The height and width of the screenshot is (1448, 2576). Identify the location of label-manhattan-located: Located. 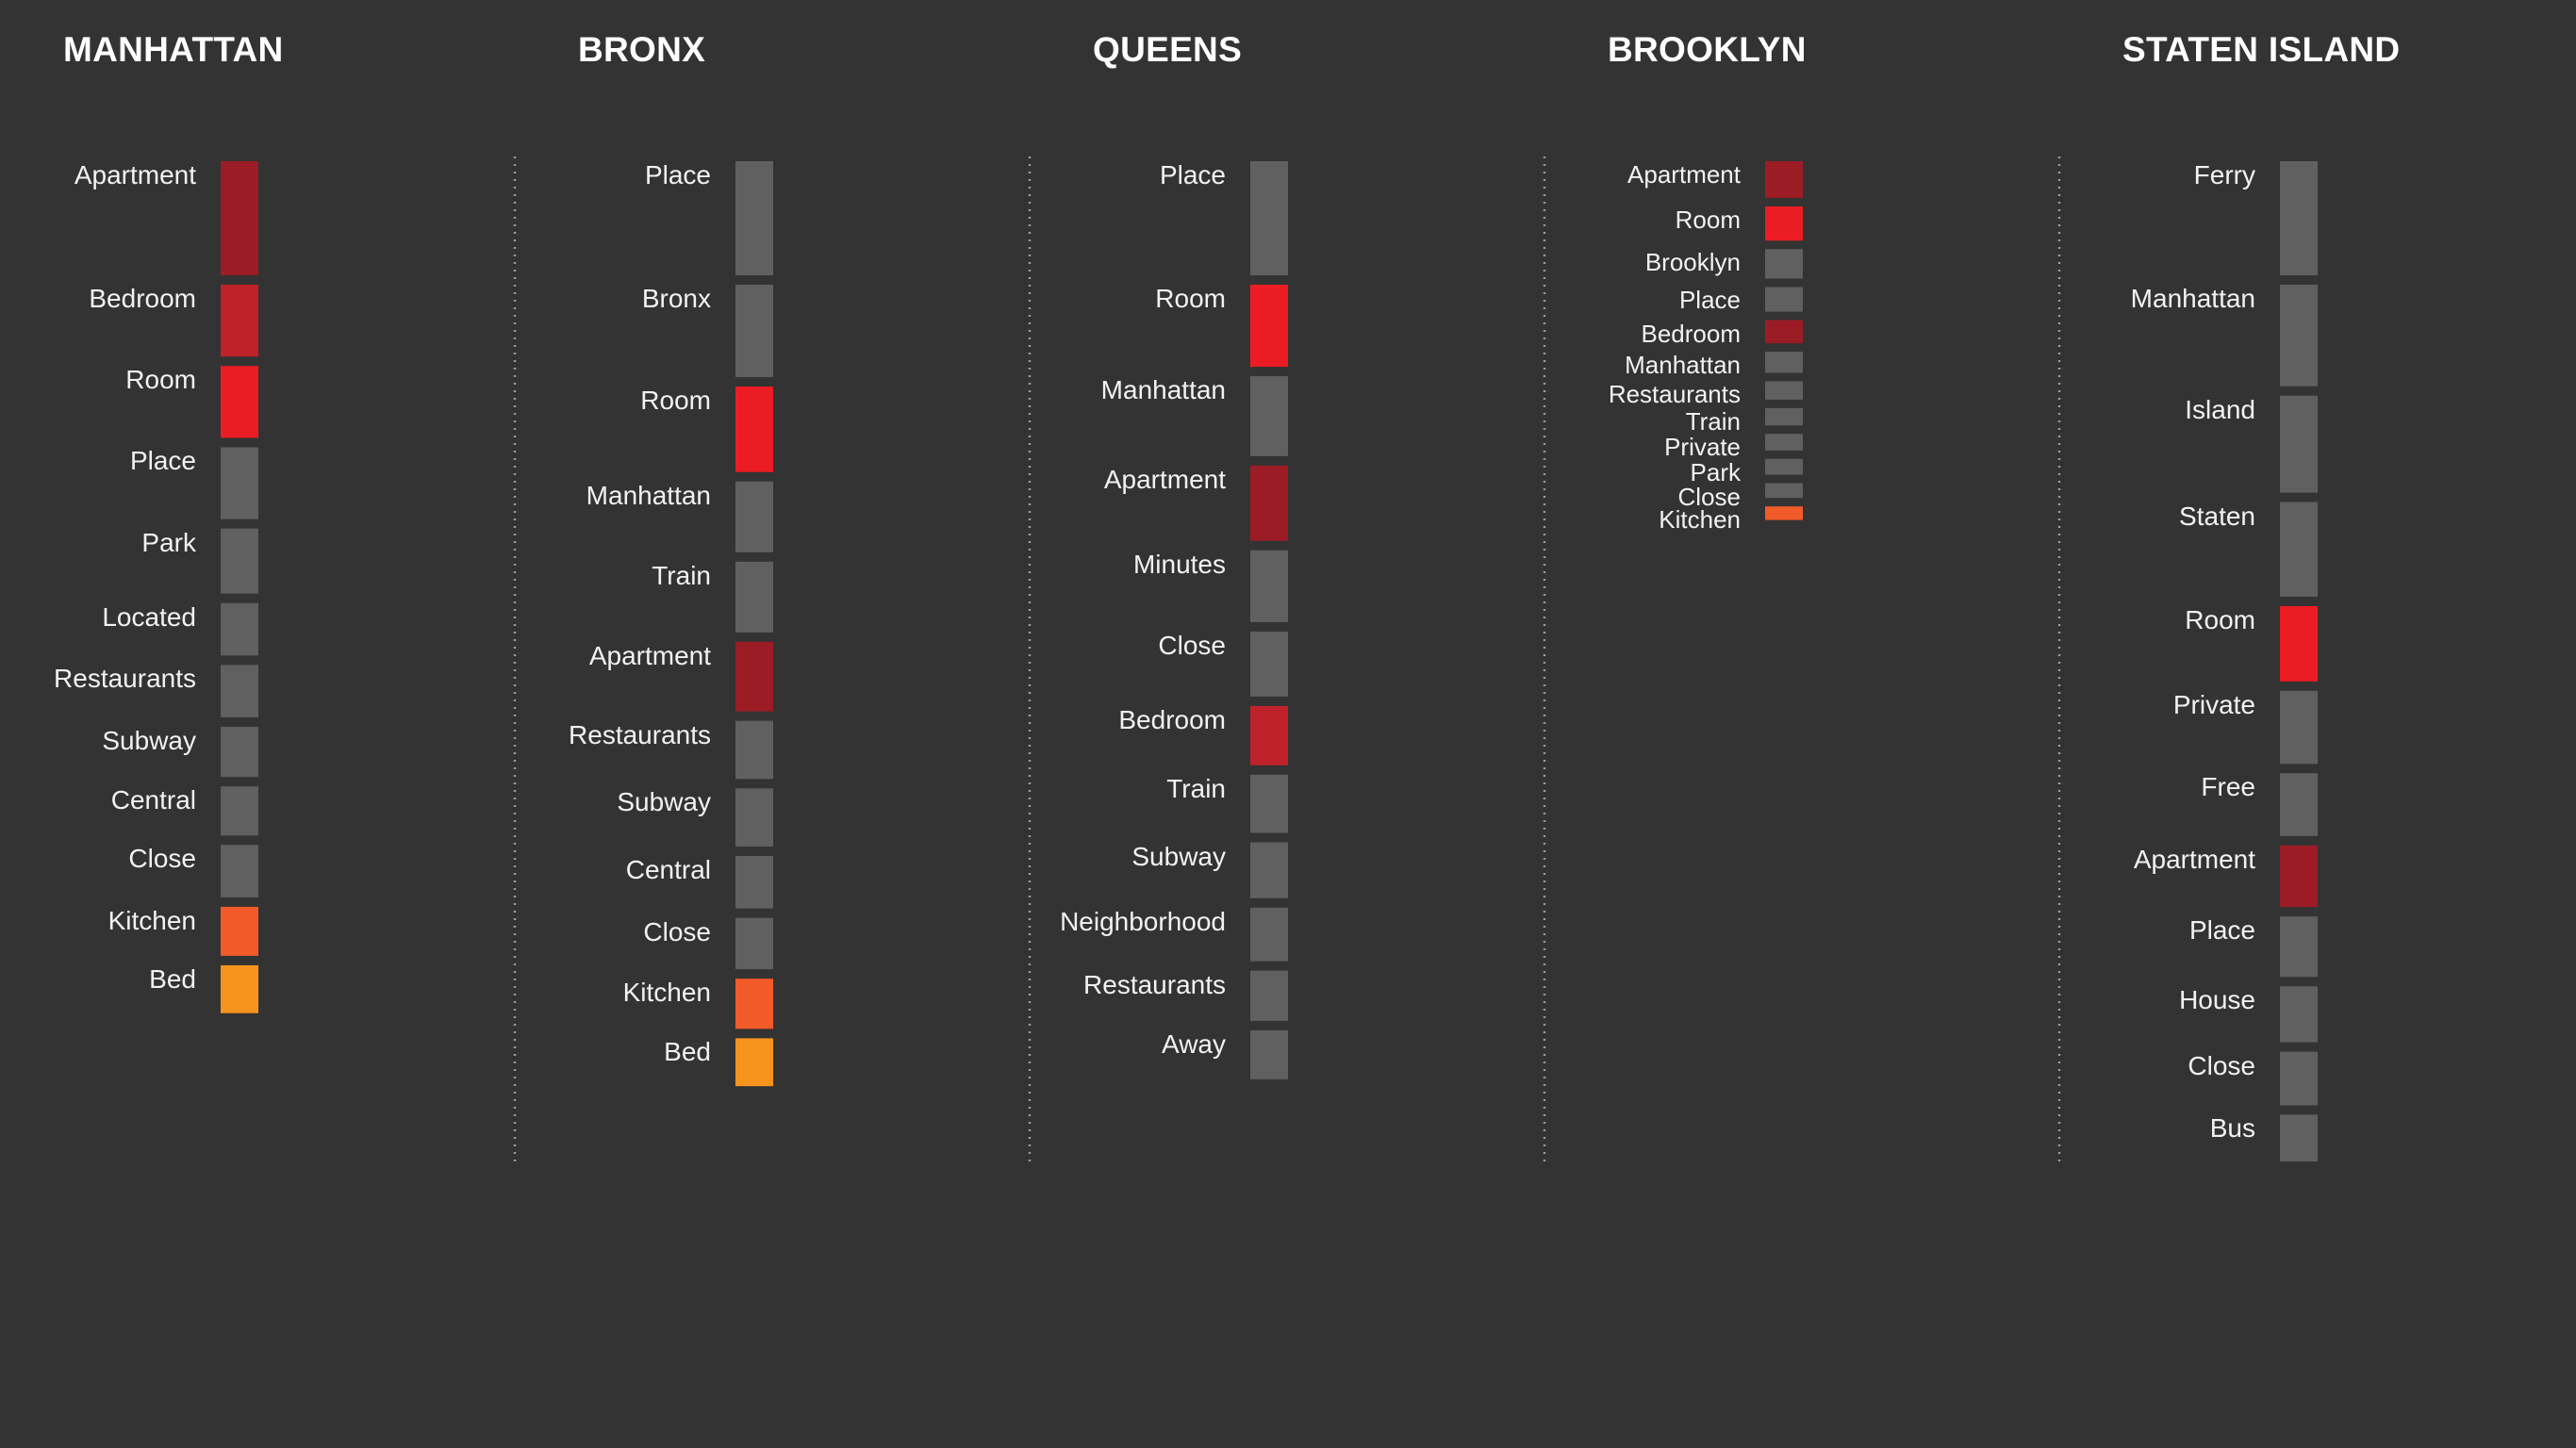
(149, 616).